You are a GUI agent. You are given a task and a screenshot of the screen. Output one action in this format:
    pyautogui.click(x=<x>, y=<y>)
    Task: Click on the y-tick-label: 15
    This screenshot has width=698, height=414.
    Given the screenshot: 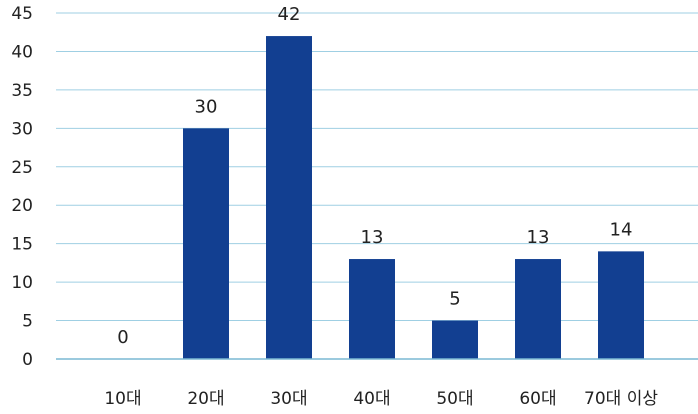 What is the action you would take?
    pyautogui.click(x=22, y=245)
    